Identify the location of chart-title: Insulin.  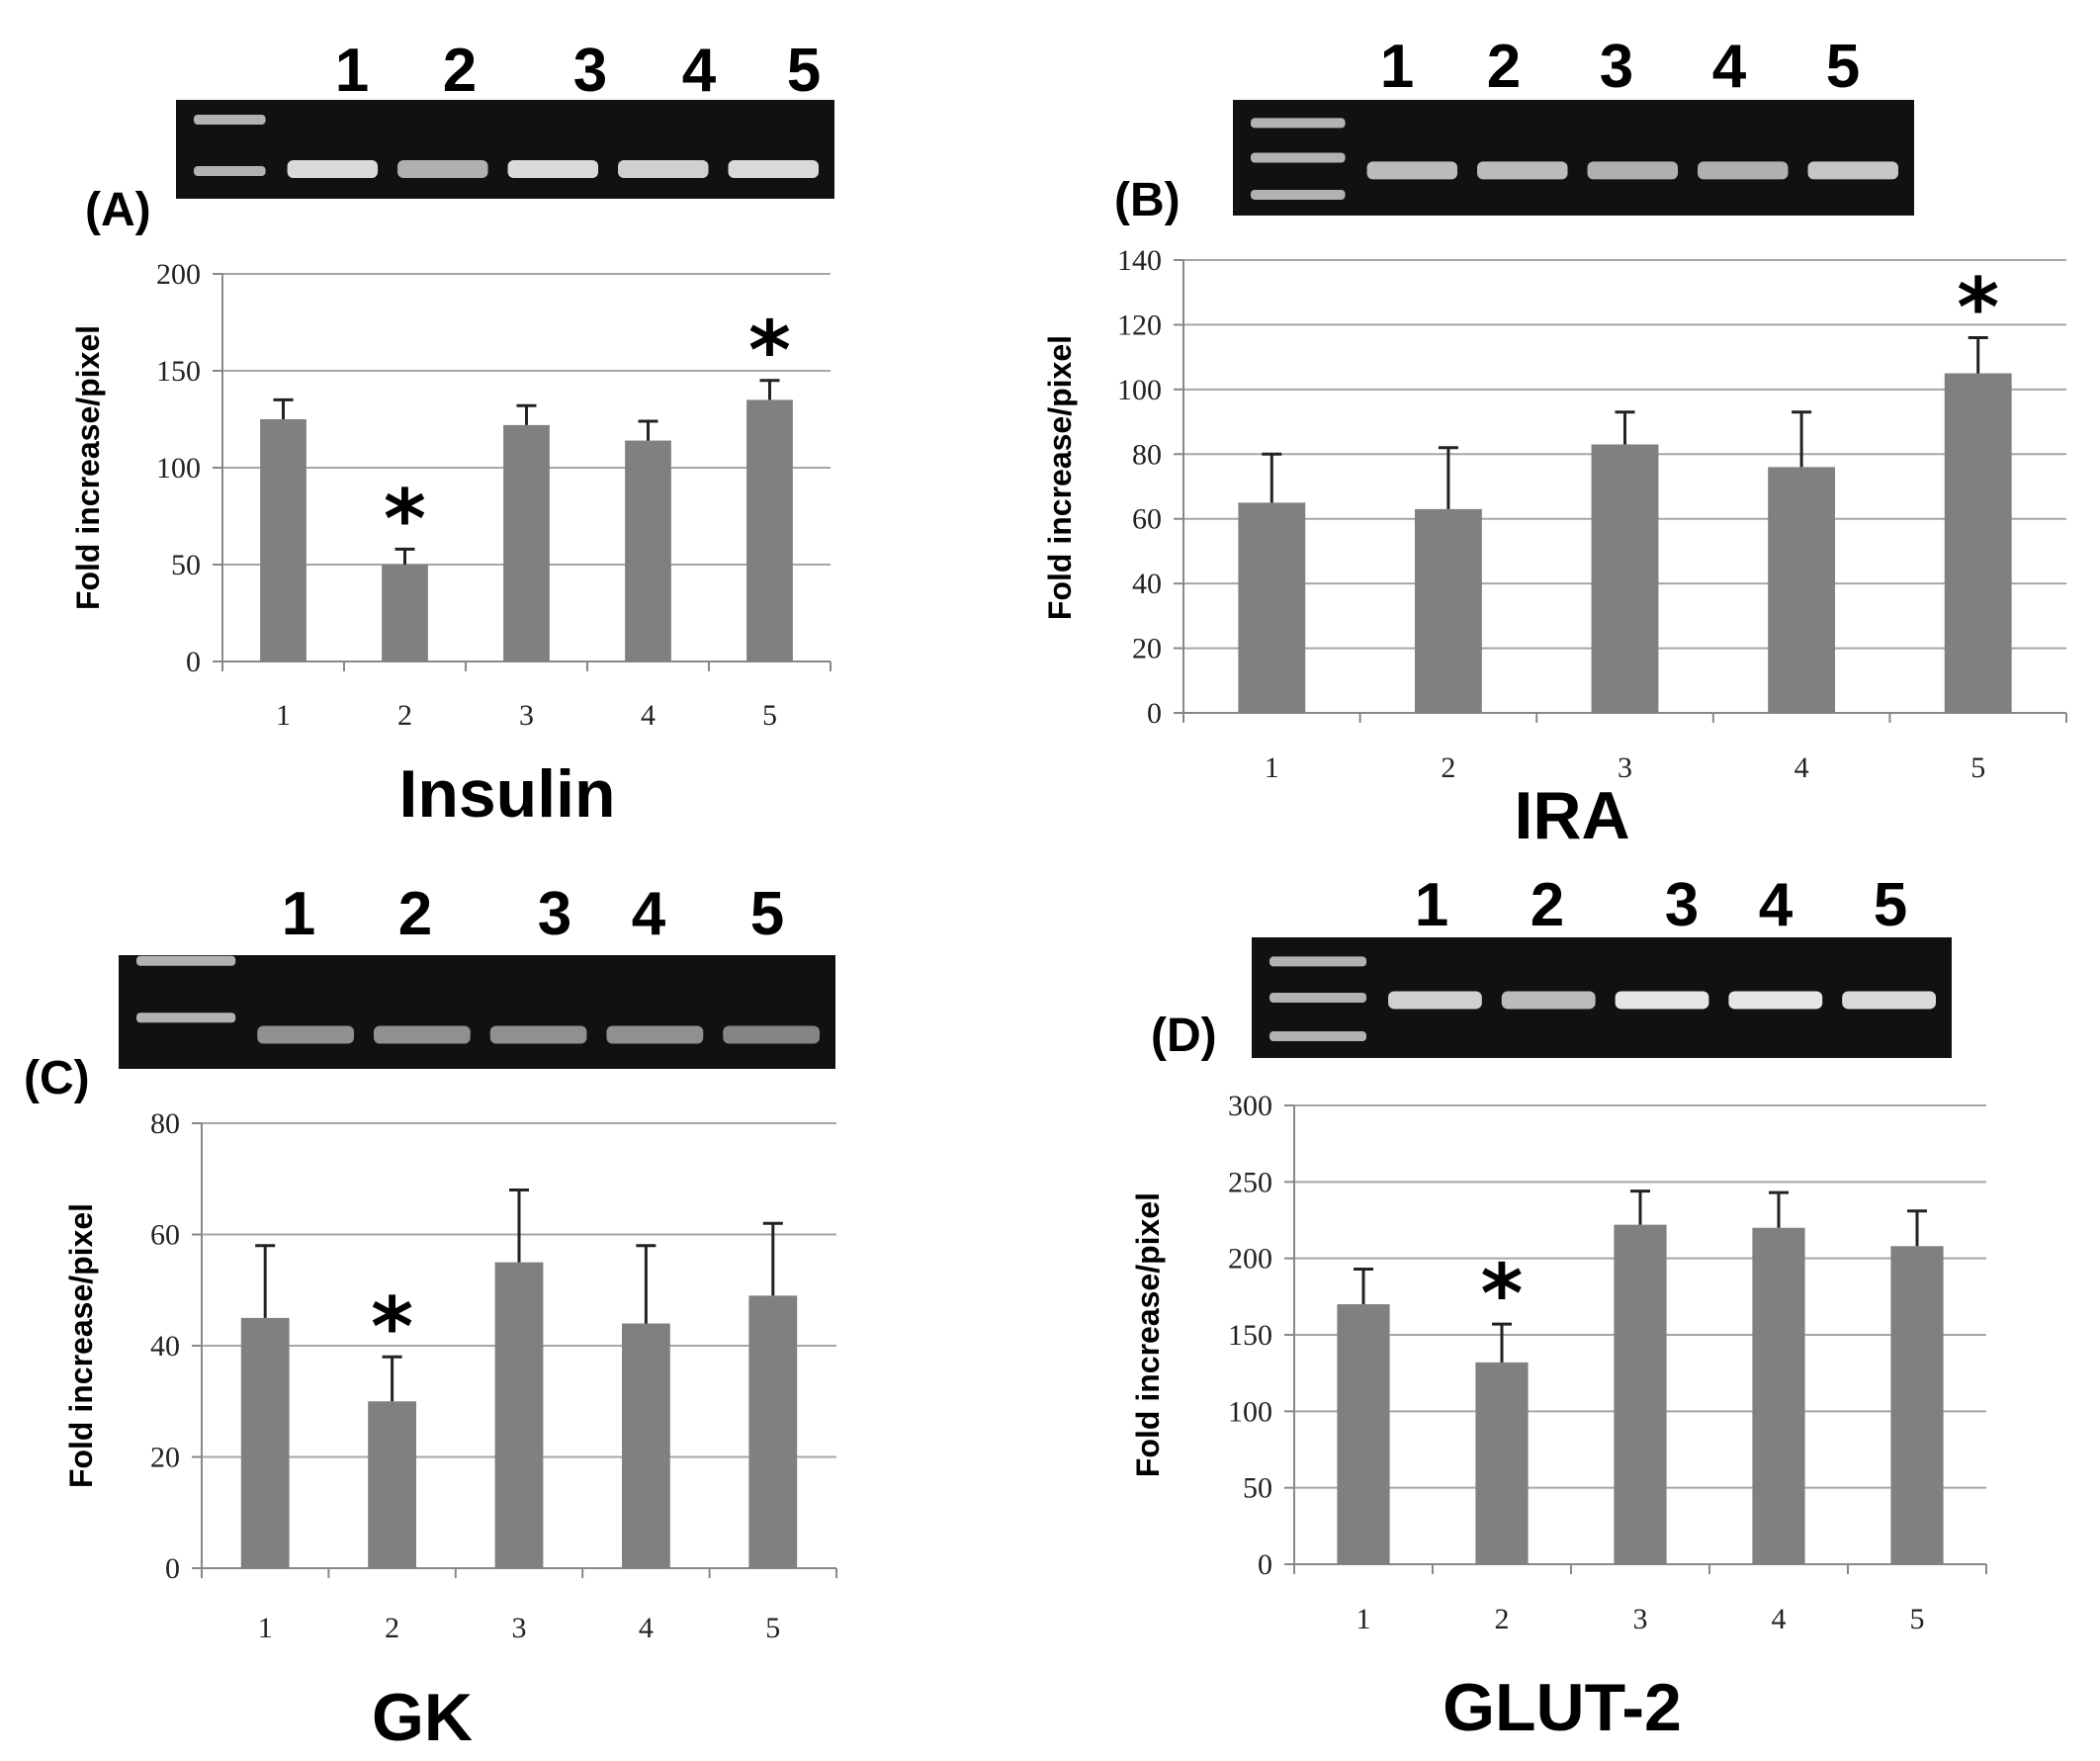
(506, 794).